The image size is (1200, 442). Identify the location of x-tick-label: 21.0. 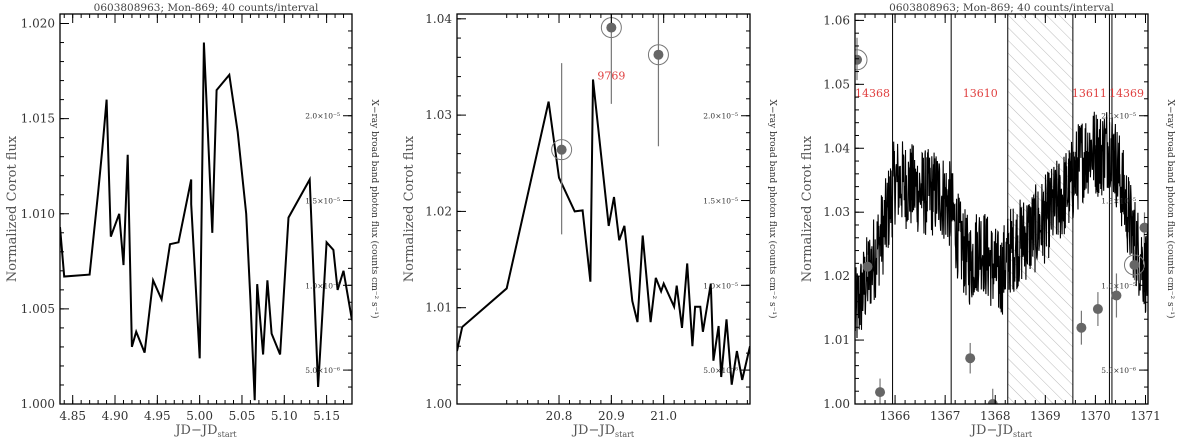
(663, 416).